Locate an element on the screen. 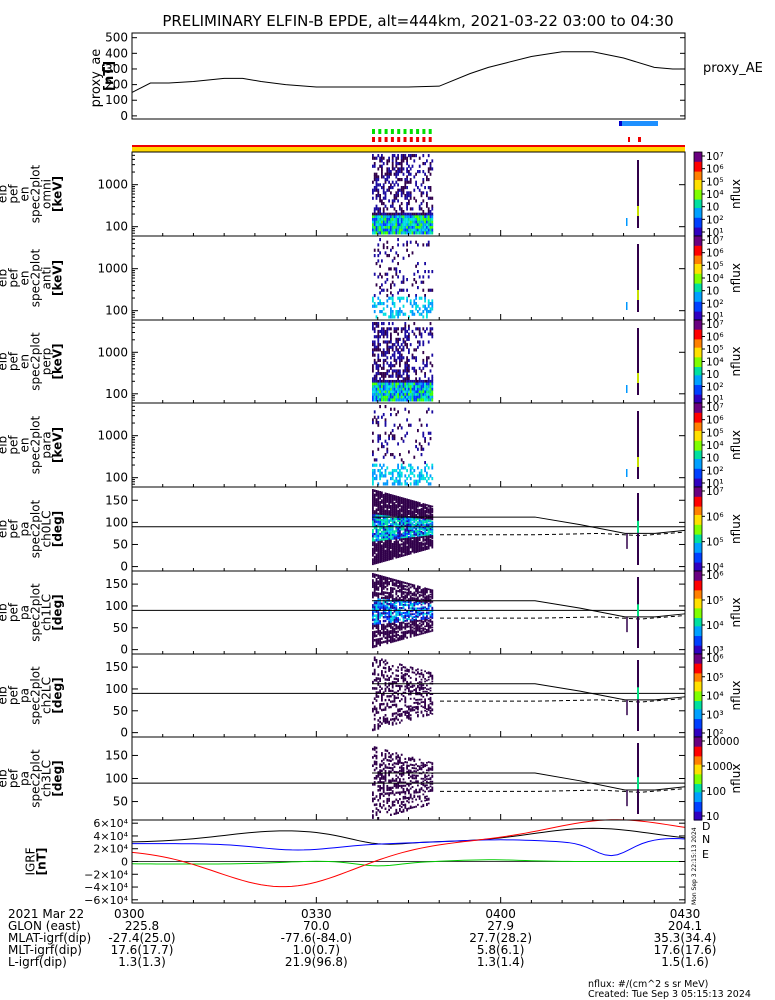 The width and height of the screenshot is (775, 1000). pa_ch3LC-ytick-label: 100 is located at coordinates (116, 779).